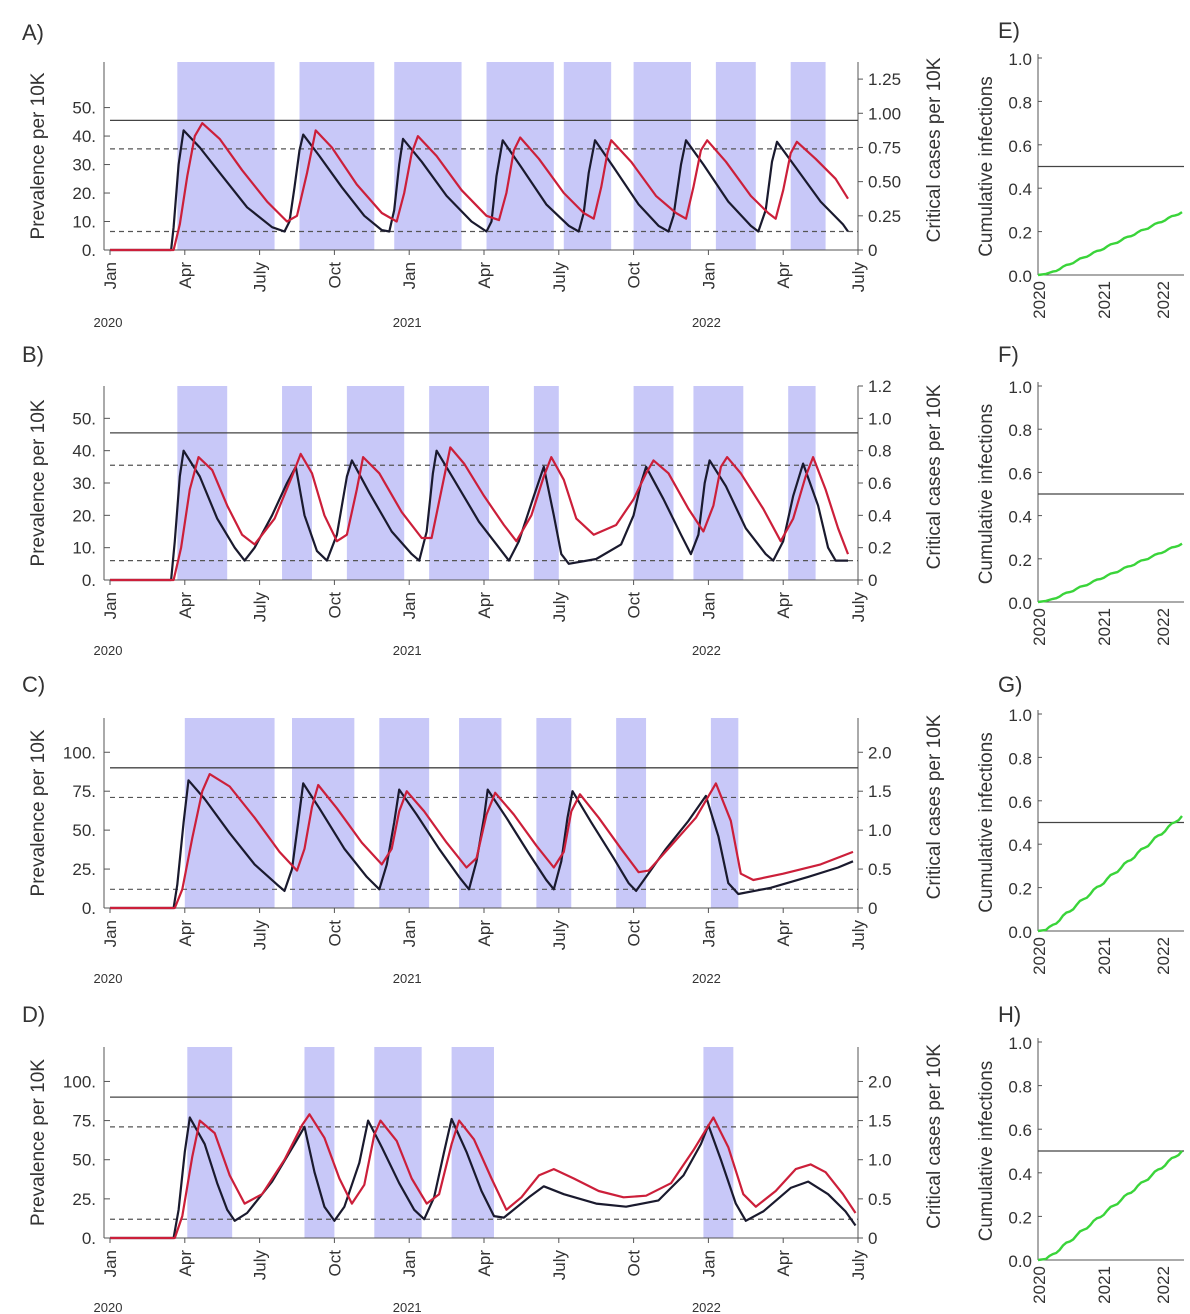 The image size is (1190, 1314). What do you see at coordinates (884, 113) in the screenshot?
I see `y2-tick-label: 1.00` at bounding box center [884, 113].